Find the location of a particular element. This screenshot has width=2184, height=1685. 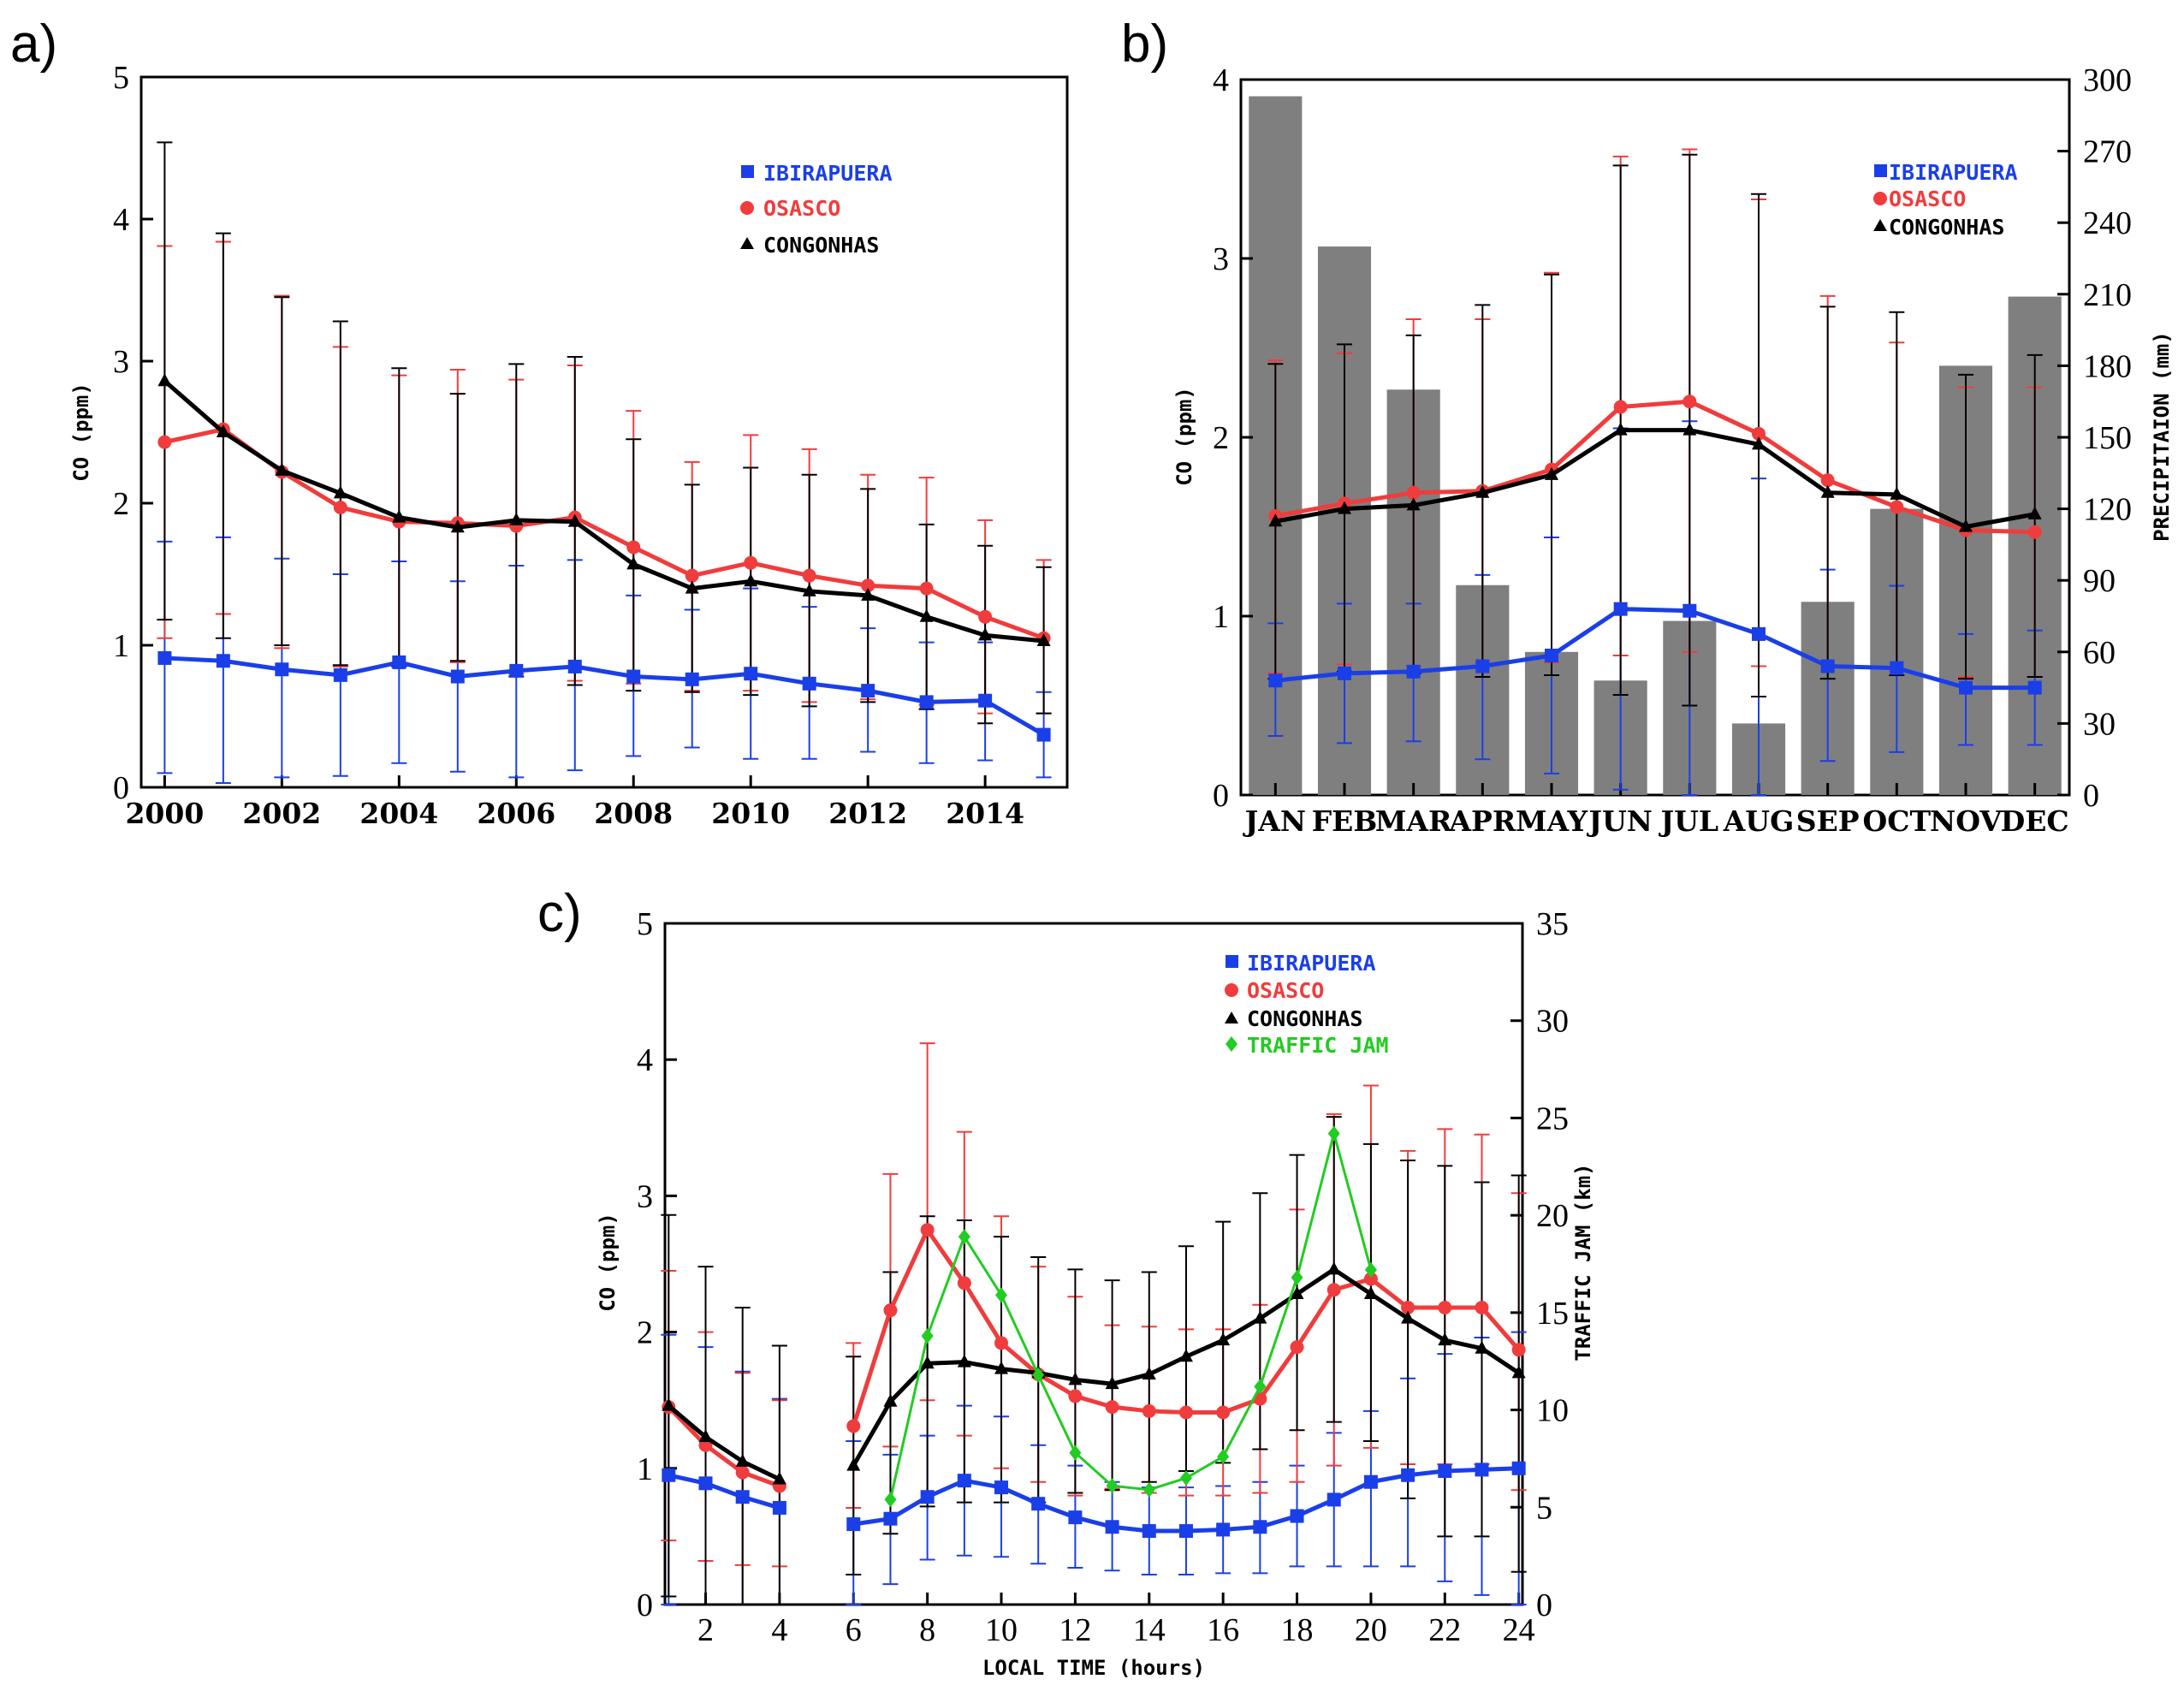

legend-marker-congonhas is located at coordinates (1880, 225).